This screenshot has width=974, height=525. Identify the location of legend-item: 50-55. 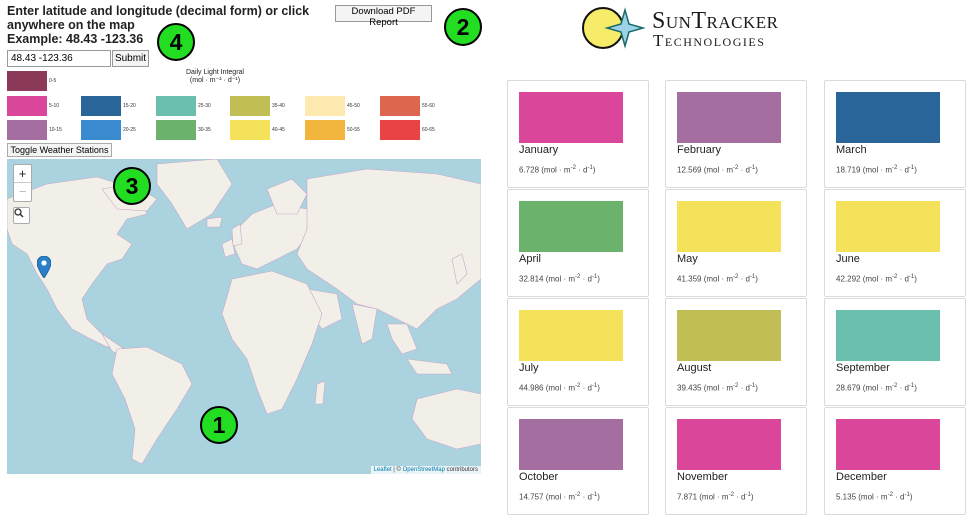
(332, 130).